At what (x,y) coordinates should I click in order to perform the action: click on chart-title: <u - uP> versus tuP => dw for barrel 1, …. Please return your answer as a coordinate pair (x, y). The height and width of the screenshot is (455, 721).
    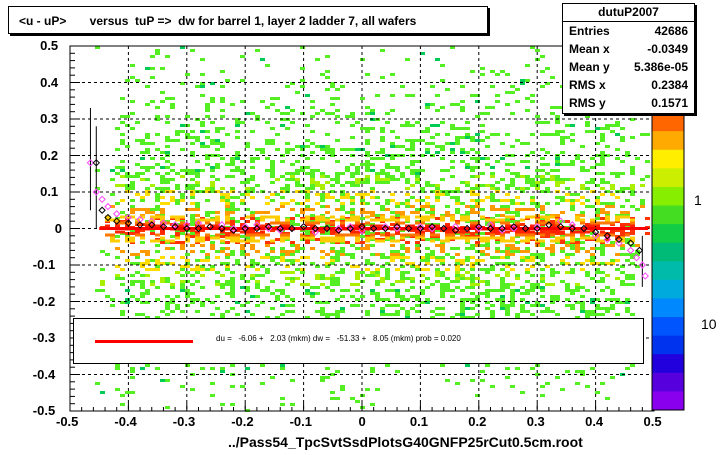
    Looking at the image, I should click on (248, 20).